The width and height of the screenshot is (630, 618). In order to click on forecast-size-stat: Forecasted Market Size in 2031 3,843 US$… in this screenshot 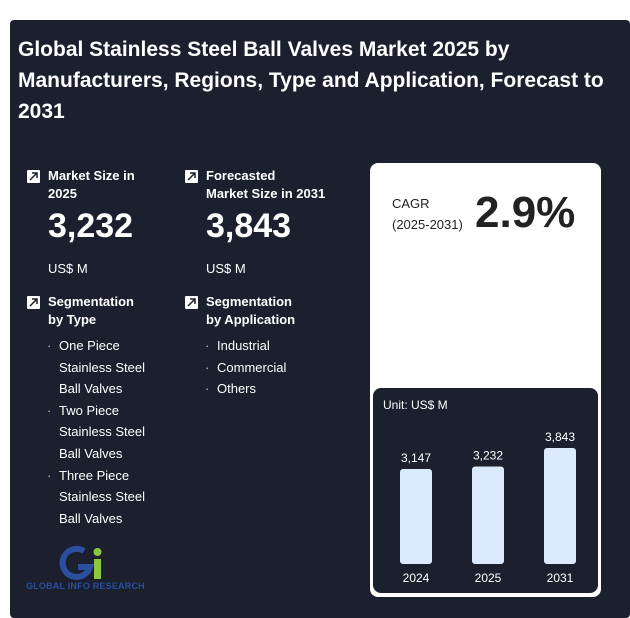, I will do `click(270, 222)`.